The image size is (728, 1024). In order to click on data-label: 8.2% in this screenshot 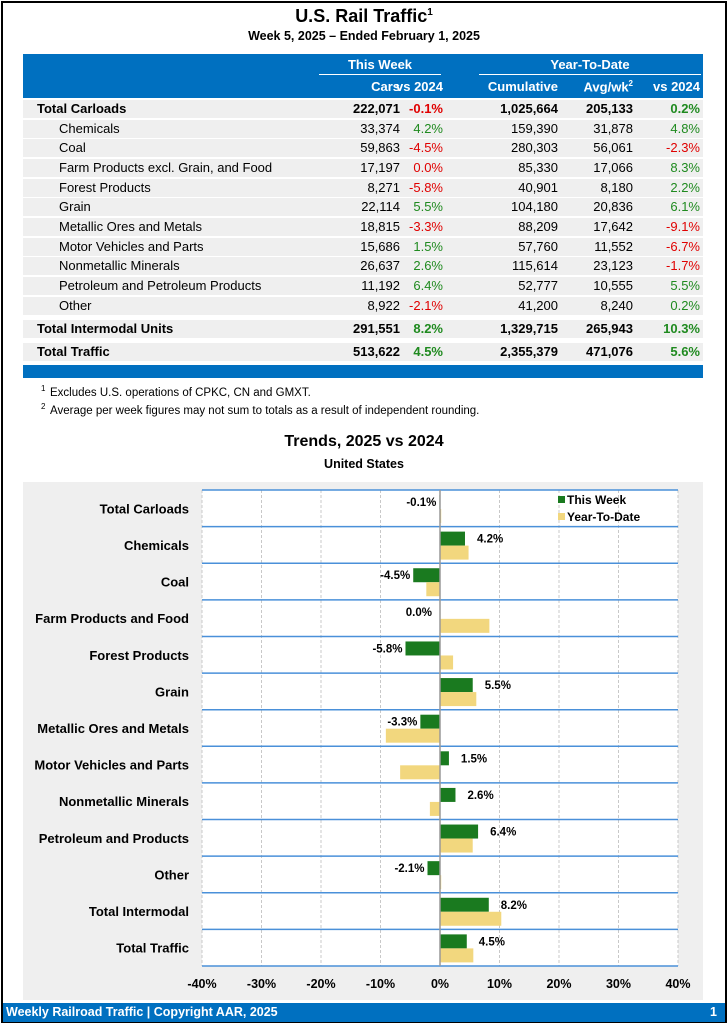, I will do `click(514, 906)`.